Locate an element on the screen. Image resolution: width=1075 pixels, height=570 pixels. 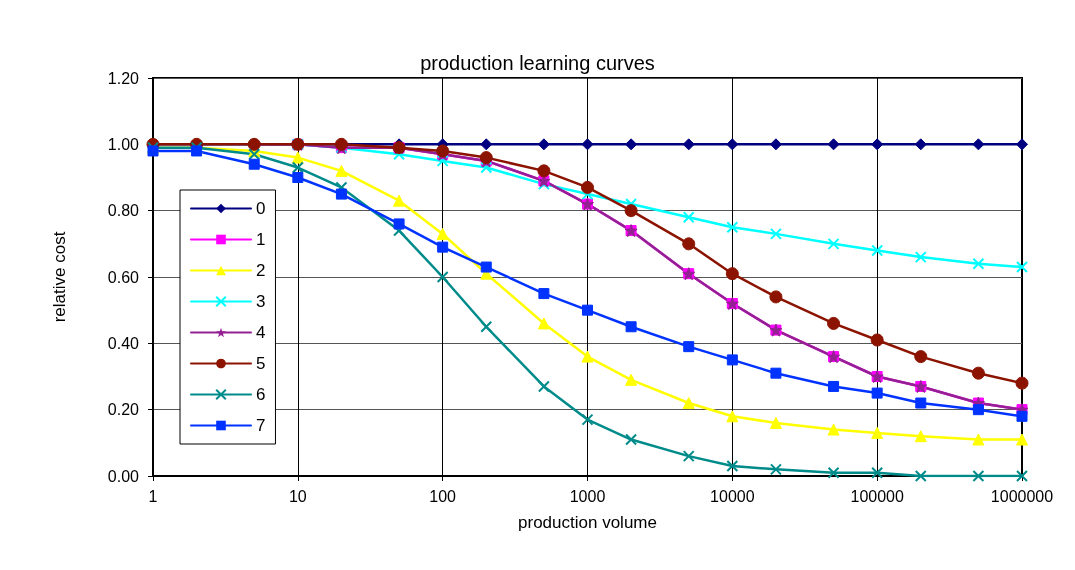
x-tick-label: 1 is located at coordinates (153, 496).